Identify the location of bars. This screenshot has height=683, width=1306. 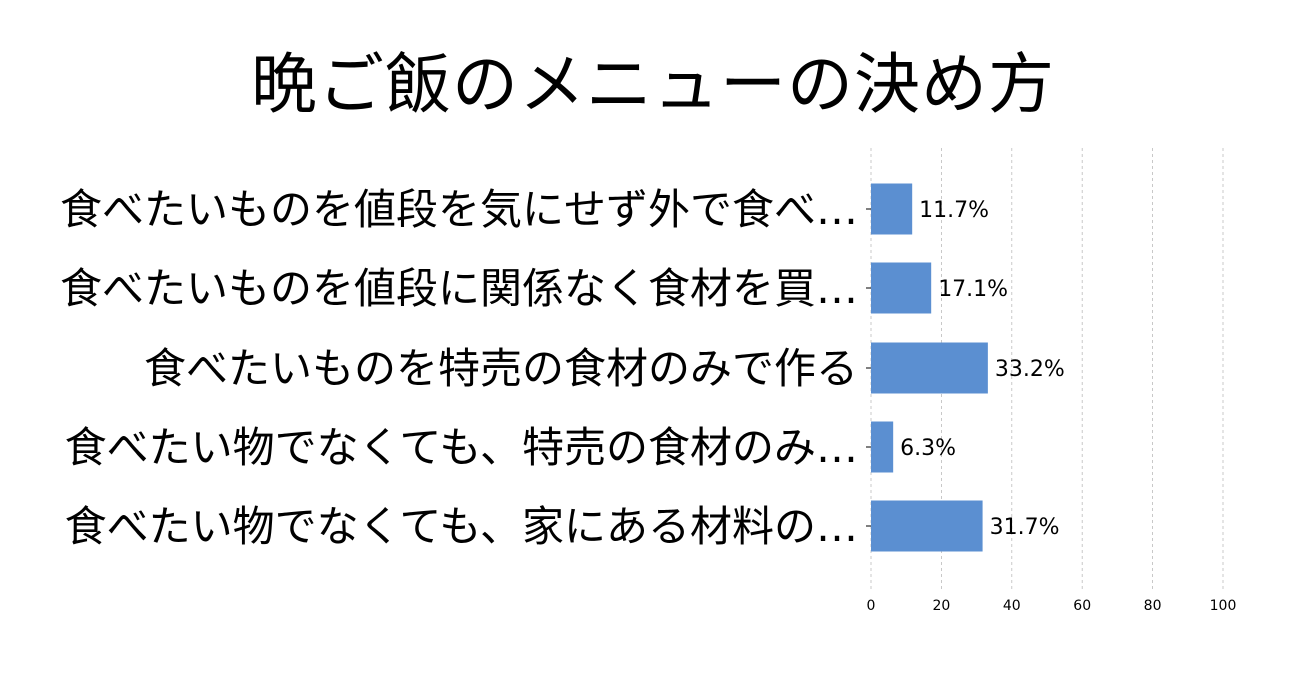
(929, 367).